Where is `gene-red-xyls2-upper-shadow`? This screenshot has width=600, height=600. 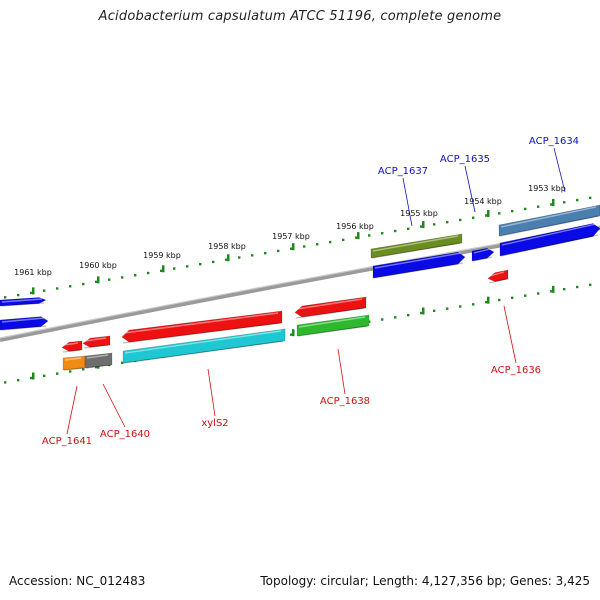
gene-red-xyls2-upper-shadow is located at coordinates (201, 333).